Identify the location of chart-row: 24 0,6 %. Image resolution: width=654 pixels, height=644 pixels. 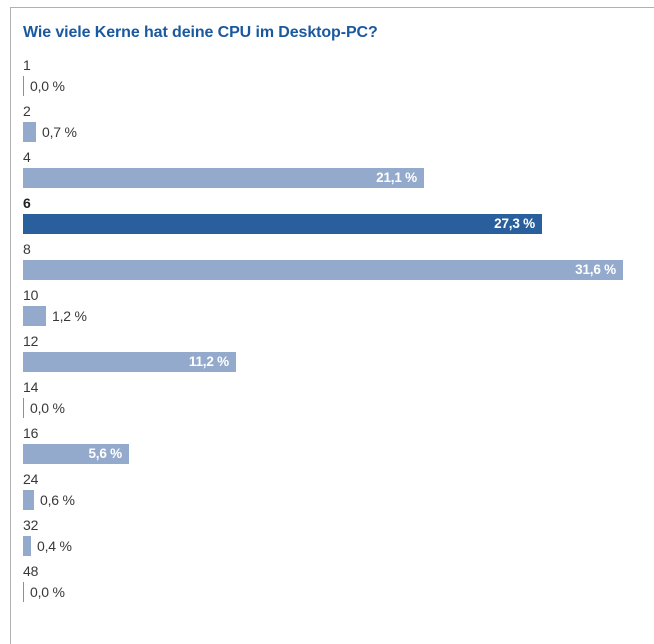
(334, 491).